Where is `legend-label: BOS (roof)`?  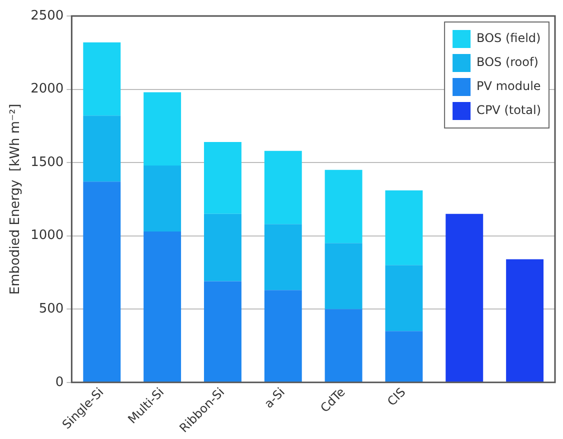 legend-label: BOS (roof) is located at coordinates (507, 62).